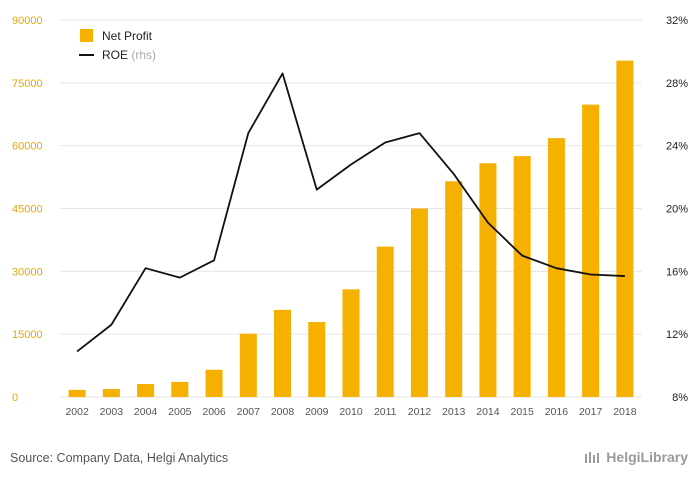 The image size is (700, 483). I want to click on y-left-tick-label: 30000, so click(27, 272).